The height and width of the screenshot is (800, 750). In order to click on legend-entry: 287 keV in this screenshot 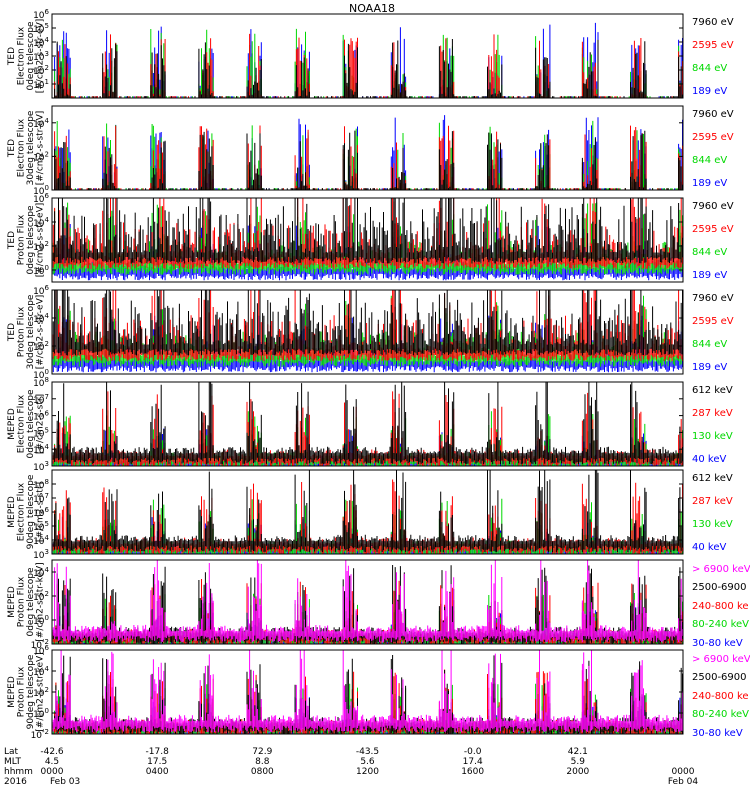, I will do `click(712, 501)`.